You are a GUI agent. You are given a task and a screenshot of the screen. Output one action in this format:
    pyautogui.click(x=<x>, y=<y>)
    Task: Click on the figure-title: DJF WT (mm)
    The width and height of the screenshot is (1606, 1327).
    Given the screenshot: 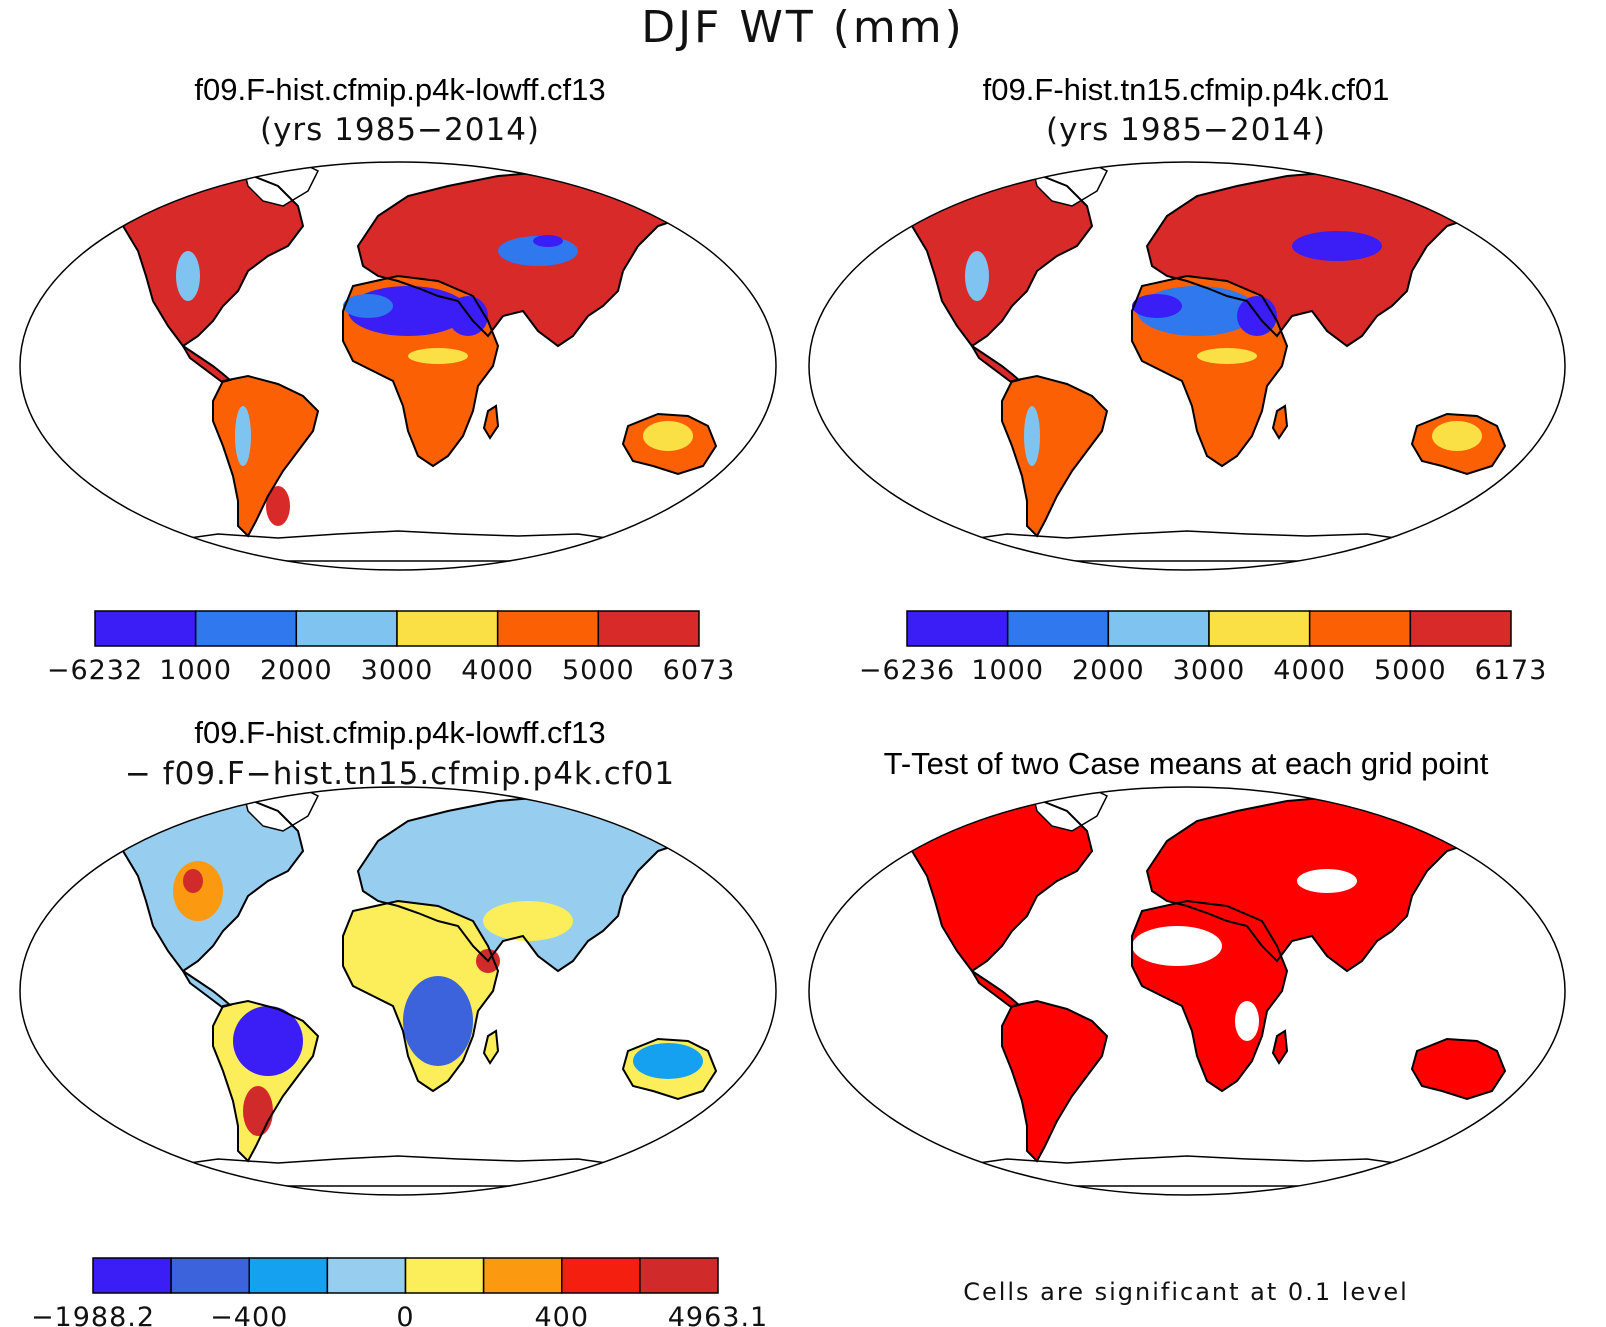 What is the action you would take?
    pyautogui.click(x=803, y=27)
    